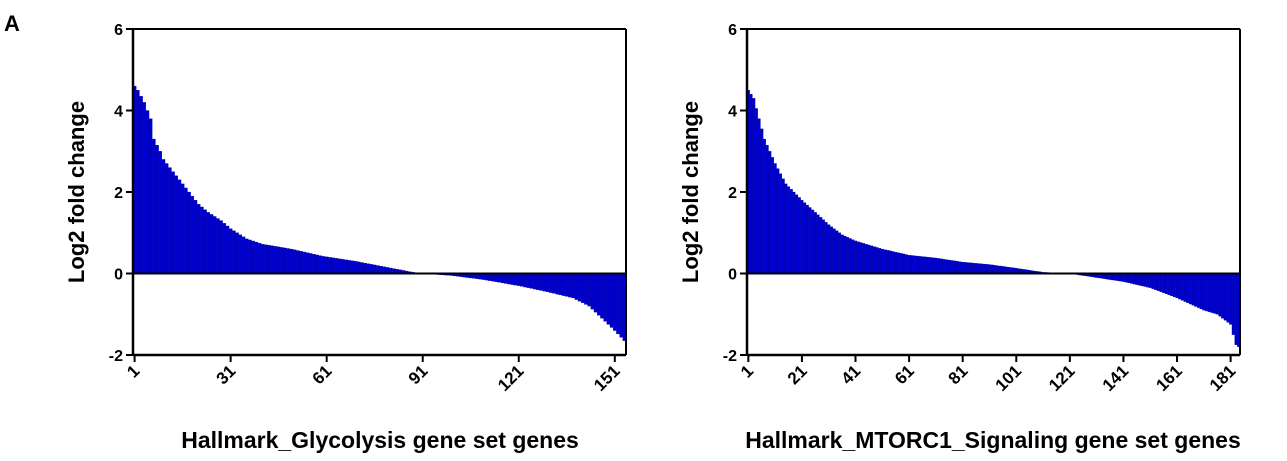 The width and height of the screenshot is (1287, 461). I want to click on y-tick-label: 6, so click(118, 30).